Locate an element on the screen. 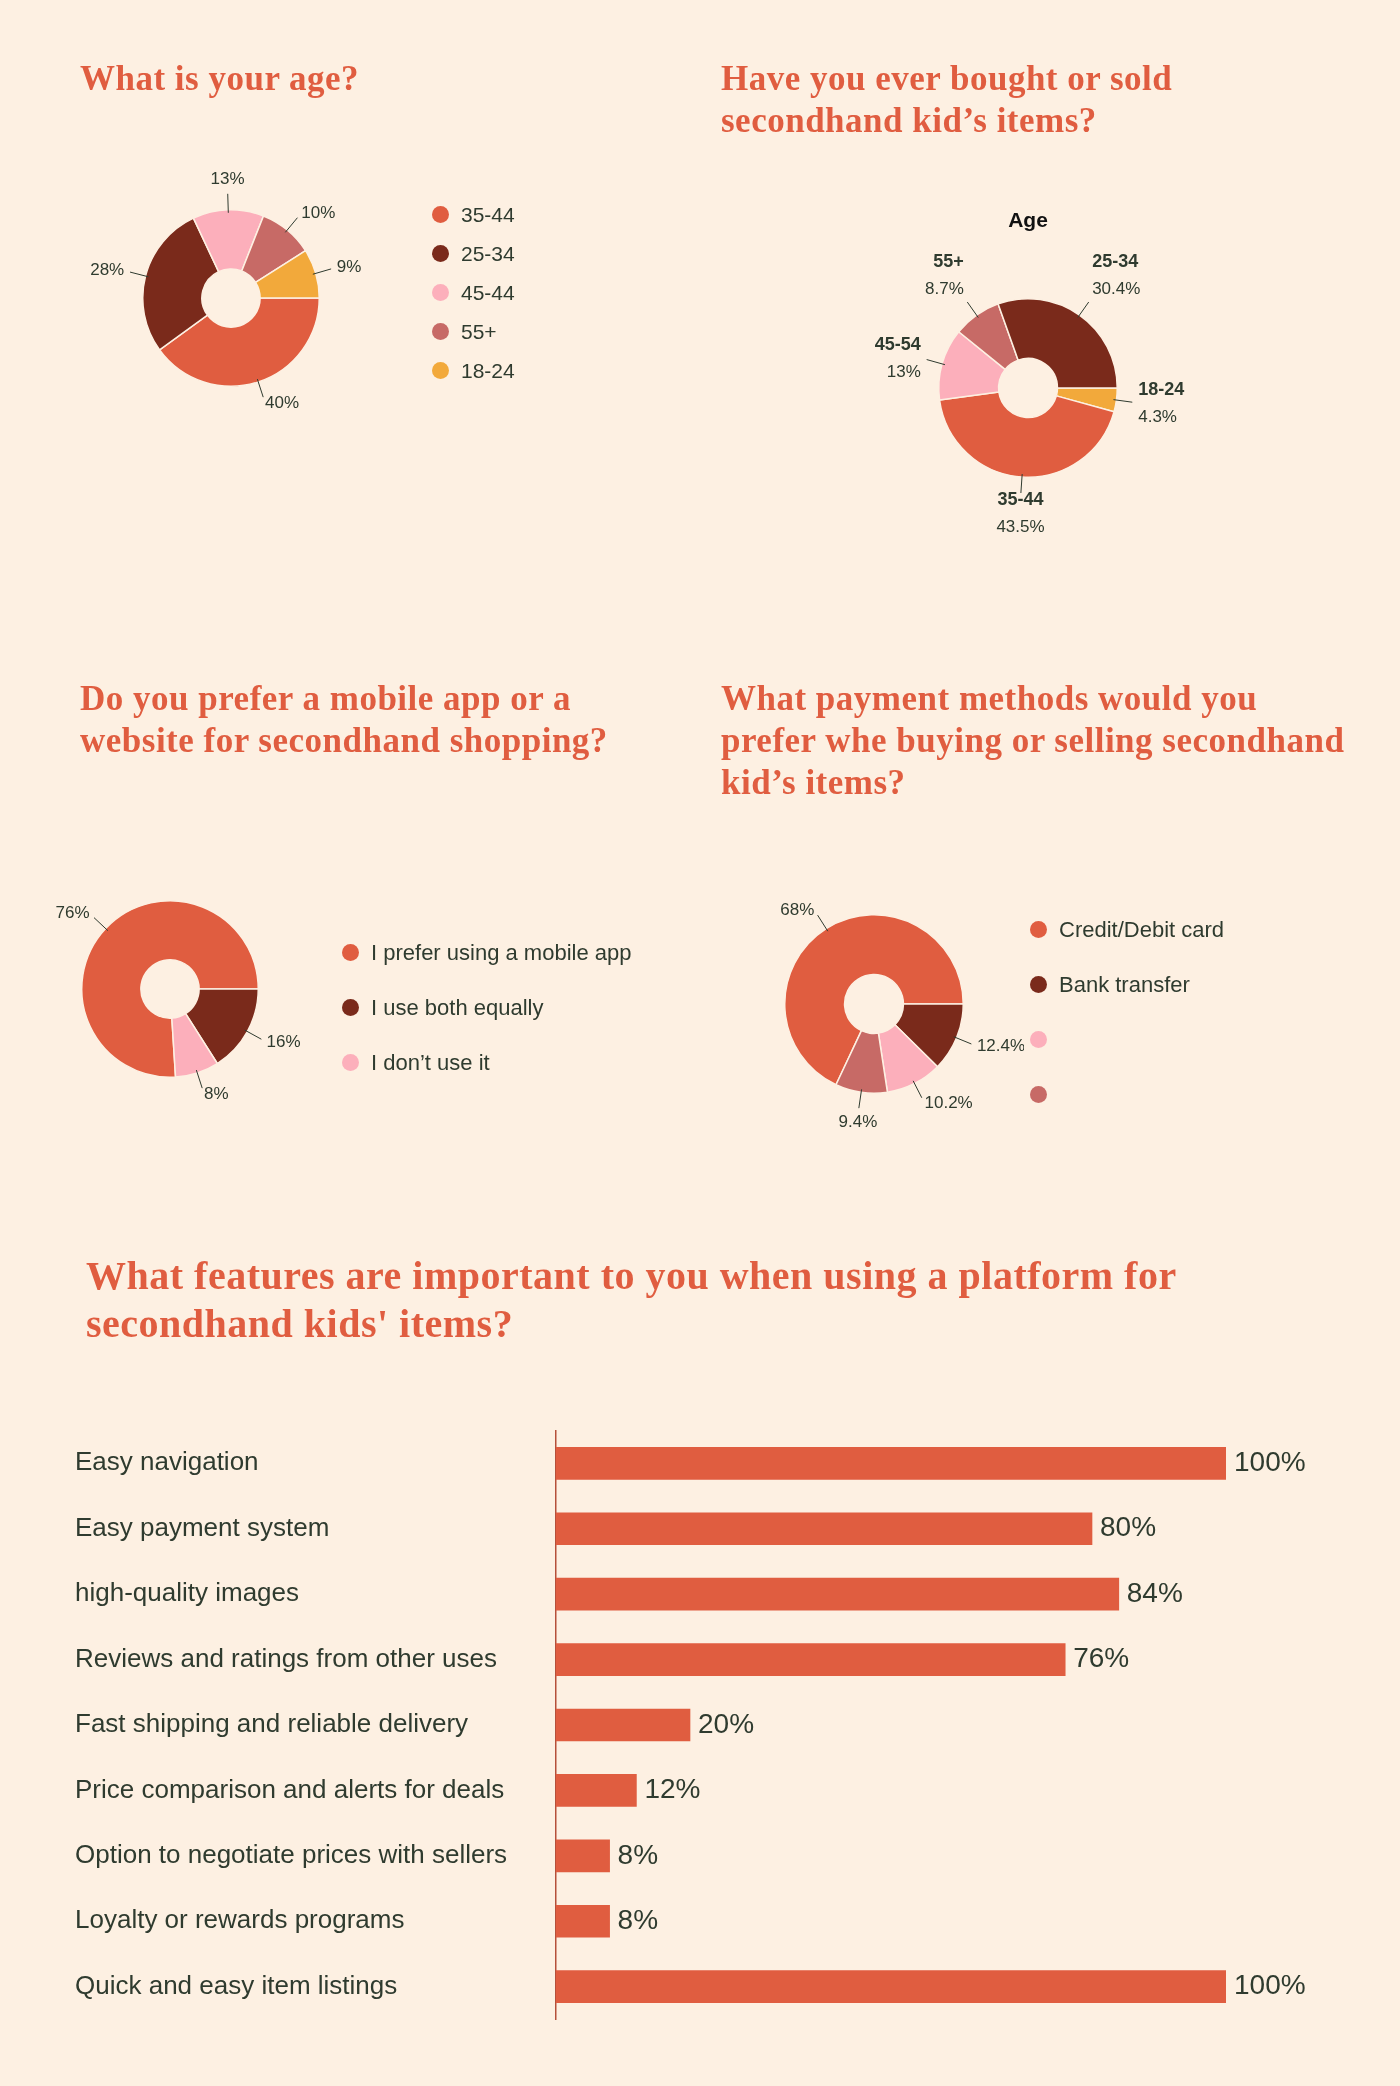 This screenshot has height=2086, width=1400. data-label: 10.2% is located at coordinates (948, 1102).